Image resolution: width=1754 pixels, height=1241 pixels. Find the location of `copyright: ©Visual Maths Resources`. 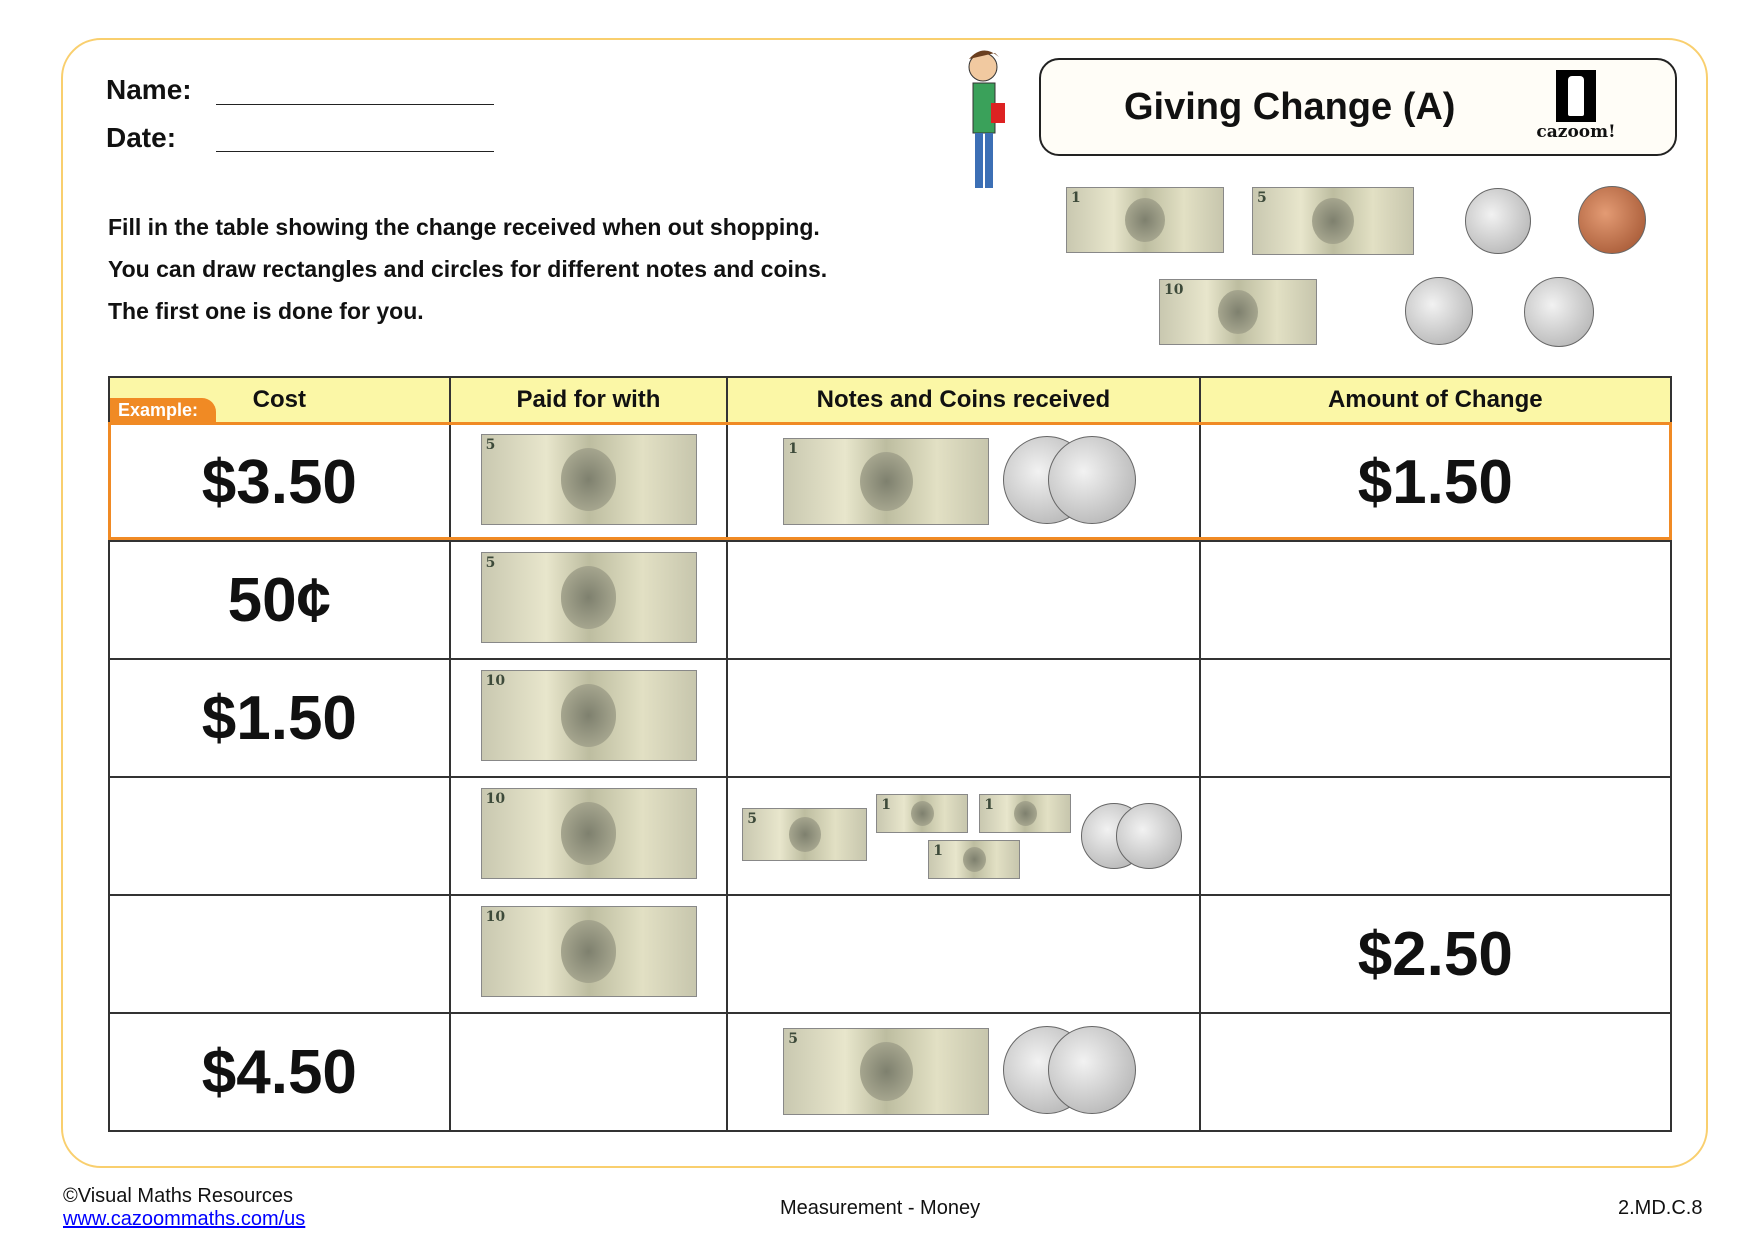

copyright: ©Visual Maths Resources is located at coordinates (178, 1196).